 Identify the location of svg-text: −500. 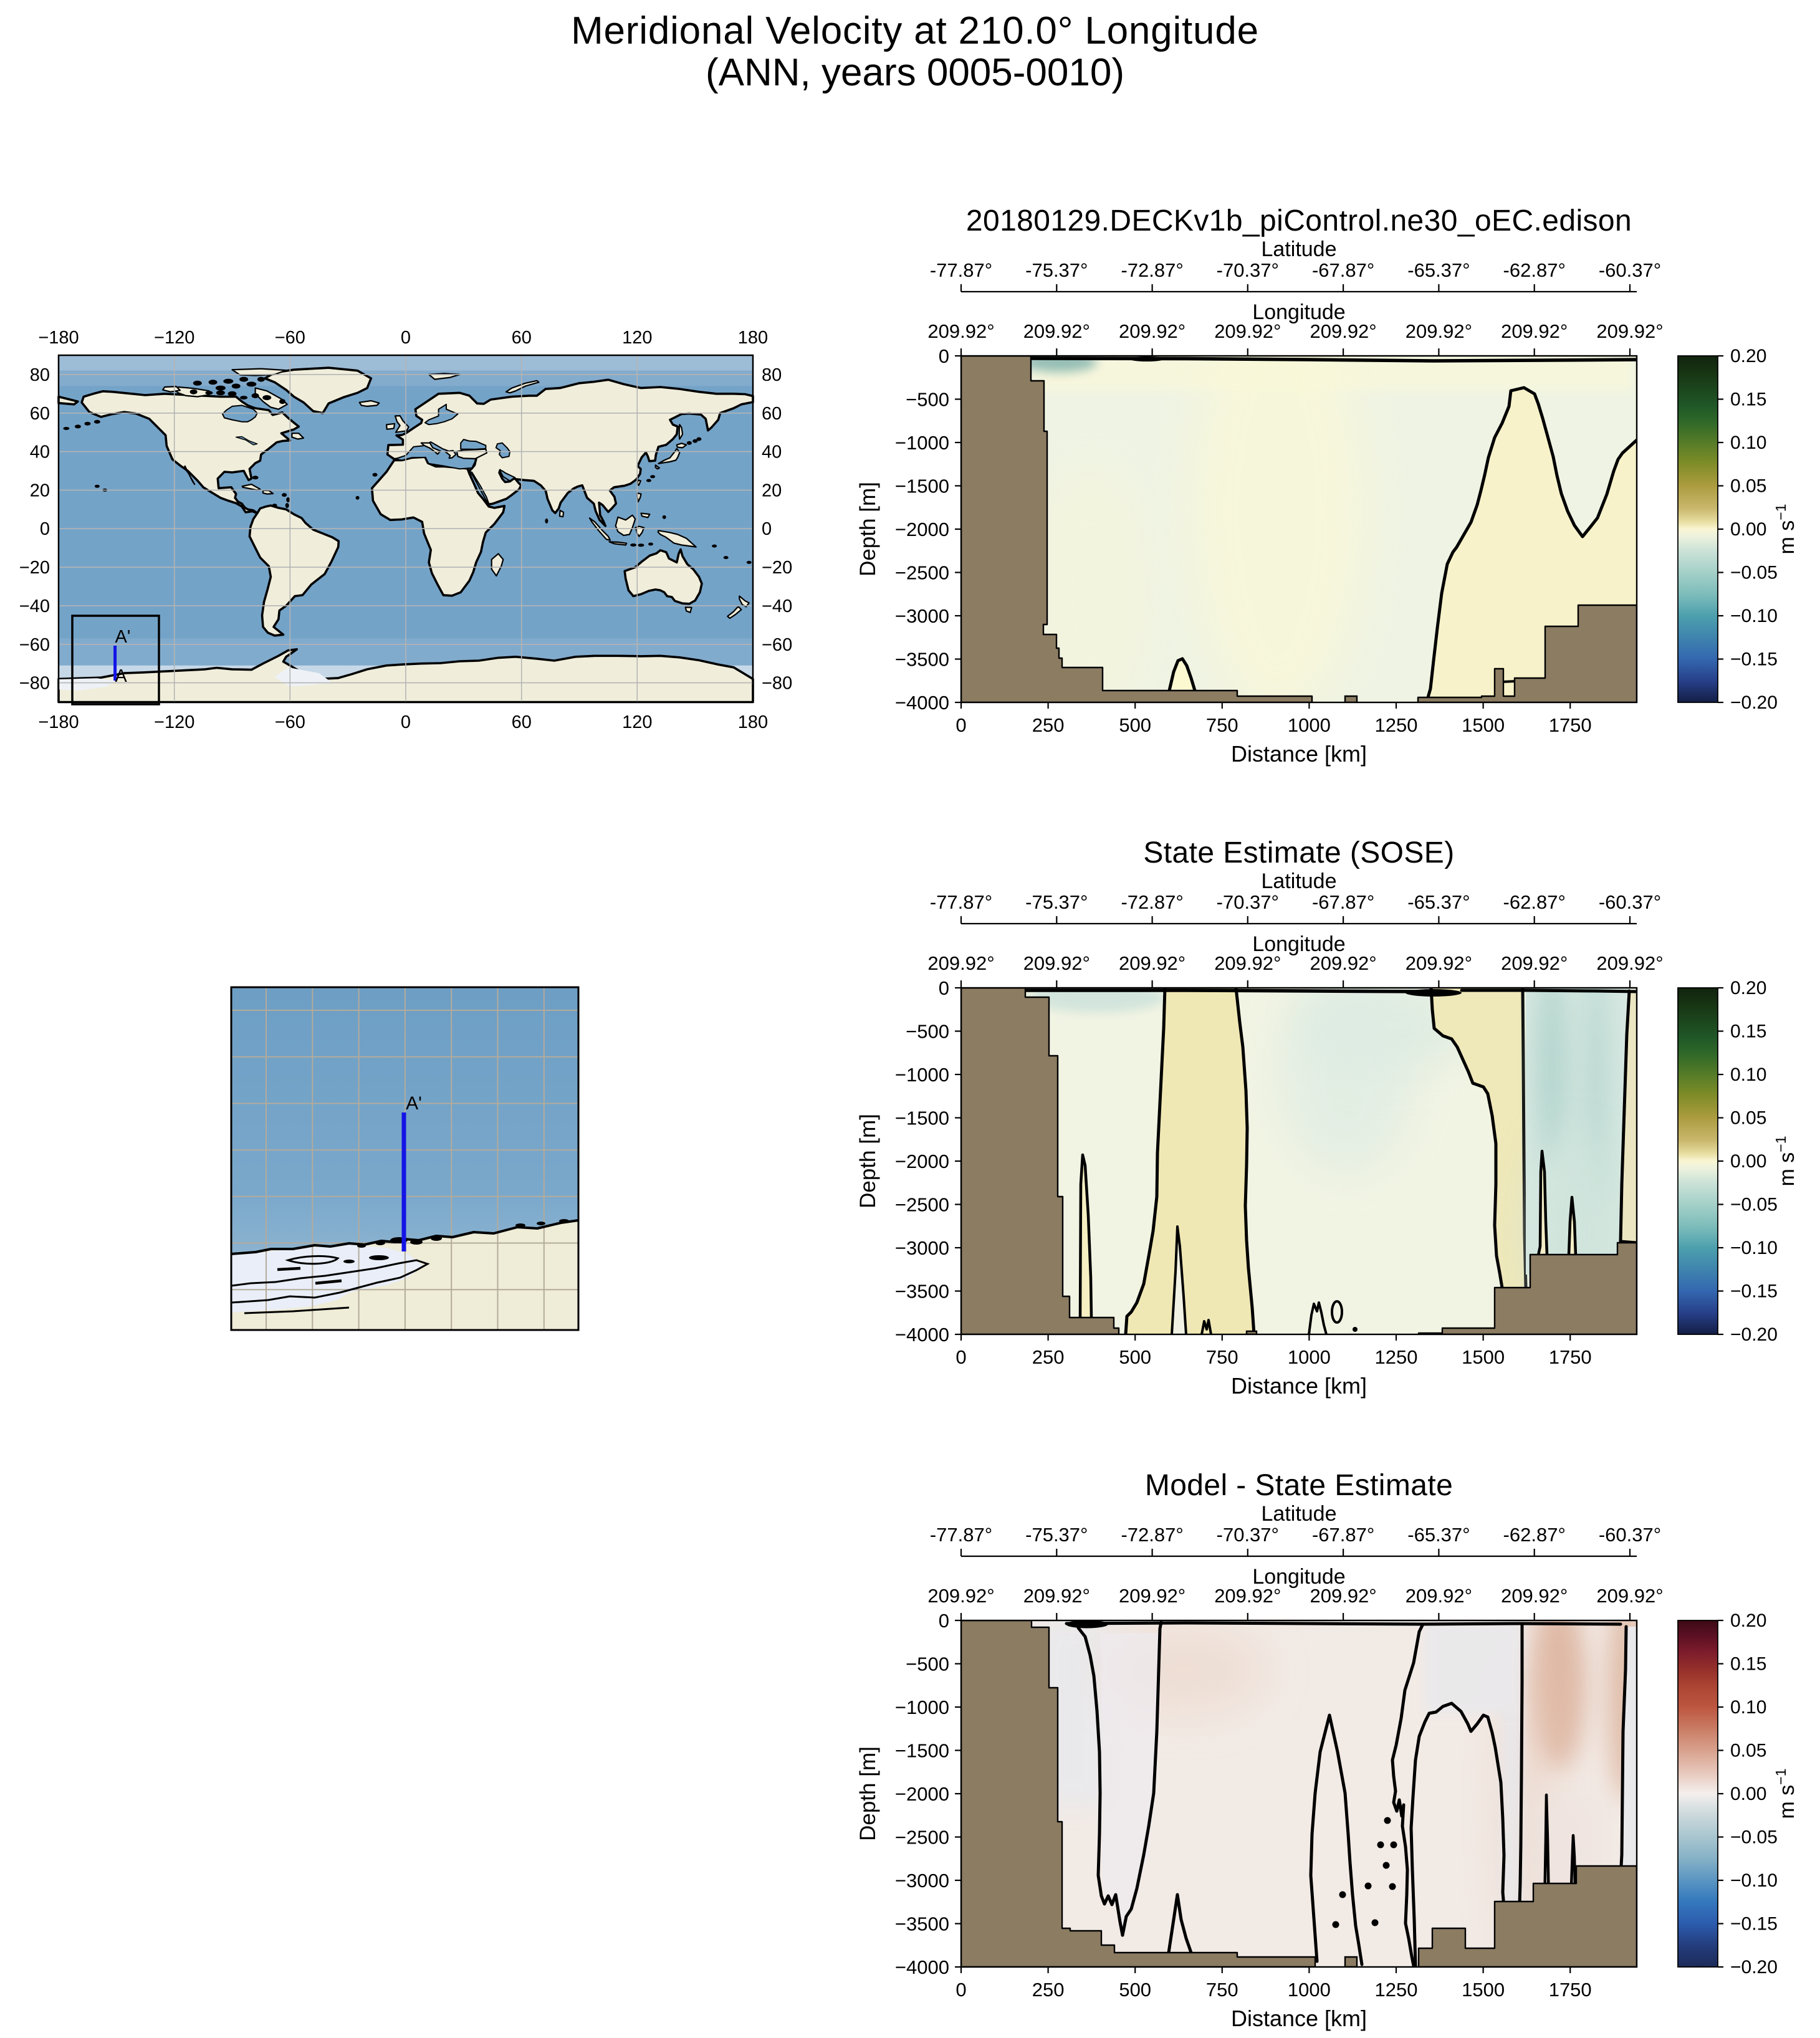
(928, 1664).